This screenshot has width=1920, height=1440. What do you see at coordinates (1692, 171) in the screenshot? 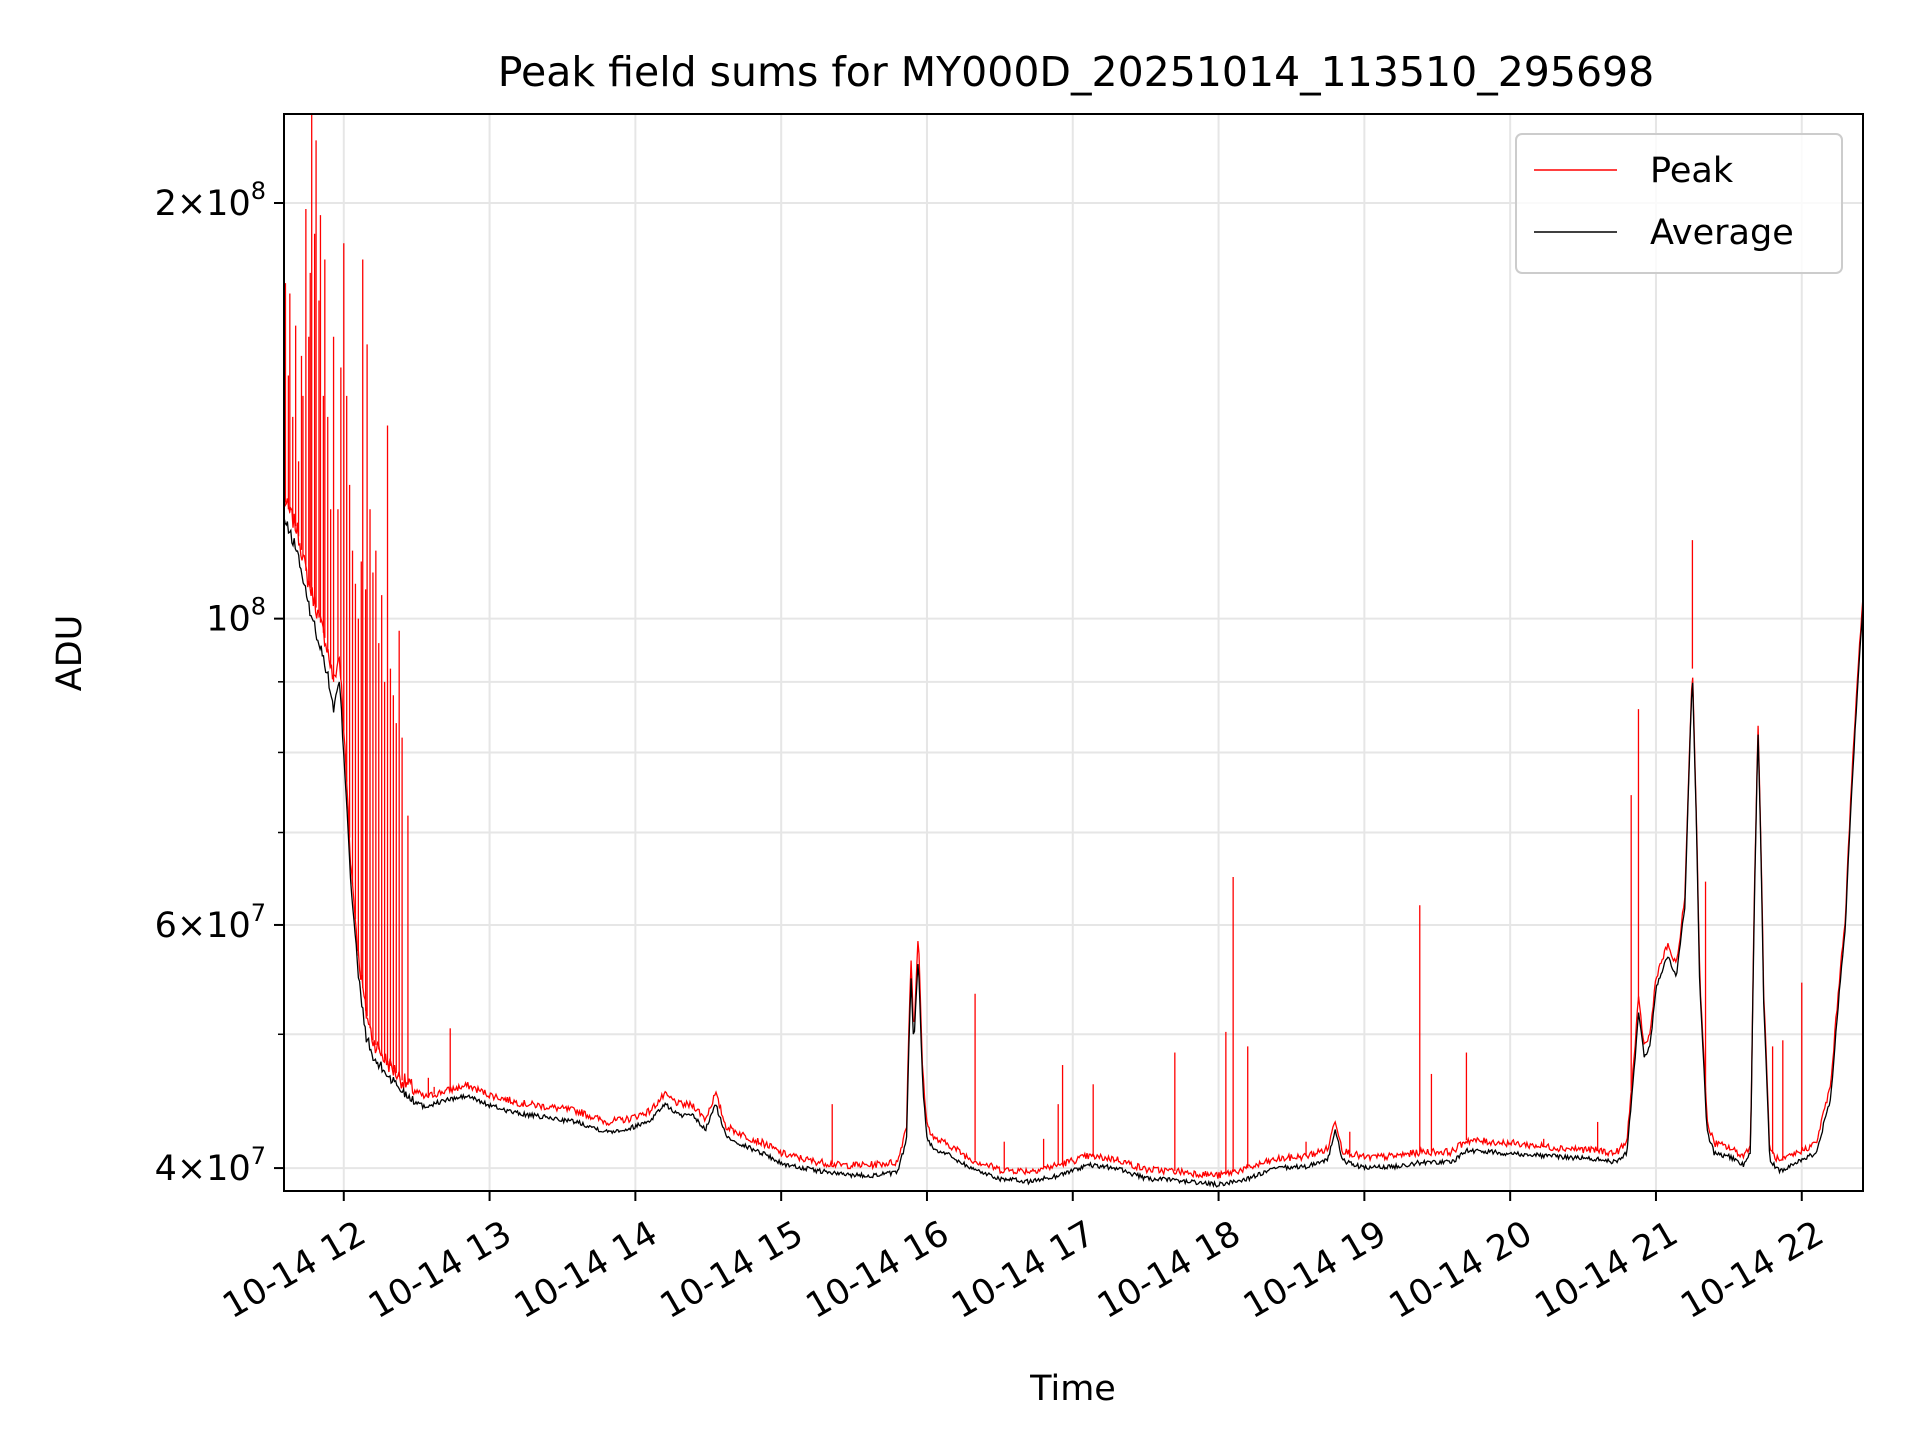
I see `legend-peak-label: Peak` at bounding box center [1692, 171].